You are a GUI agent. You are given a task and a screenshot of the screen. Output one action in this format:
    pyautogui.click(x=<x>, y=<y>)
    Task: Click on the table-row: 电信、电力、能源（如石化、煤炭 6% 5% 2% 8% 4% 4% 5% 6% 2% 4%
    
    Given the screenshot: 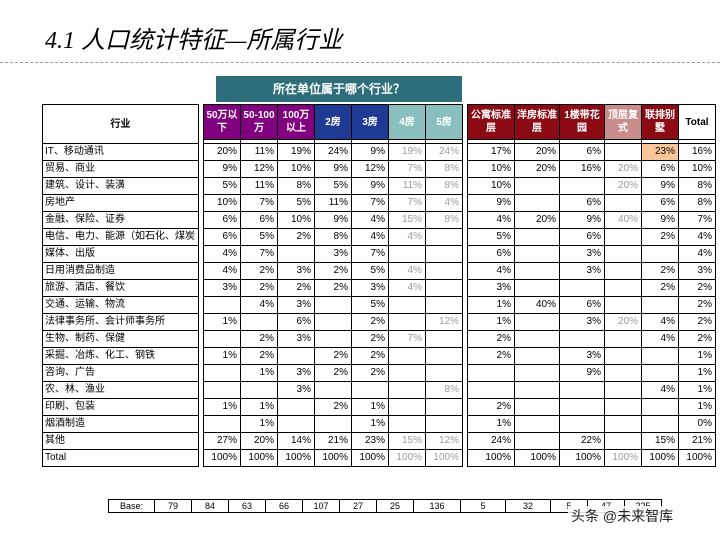 What is the action you would take?
    pyautogui.click(x=379, y=237)
    